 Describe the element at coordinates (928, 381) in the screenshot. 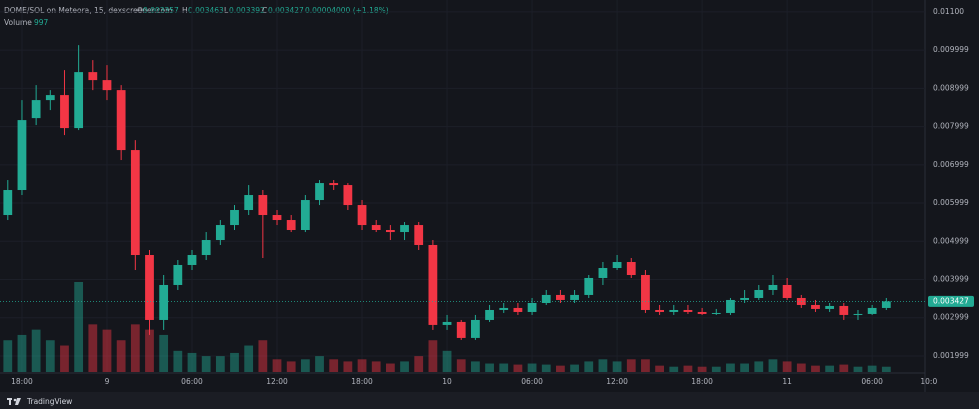

I see `x-tick-label: 10:0` at that location.